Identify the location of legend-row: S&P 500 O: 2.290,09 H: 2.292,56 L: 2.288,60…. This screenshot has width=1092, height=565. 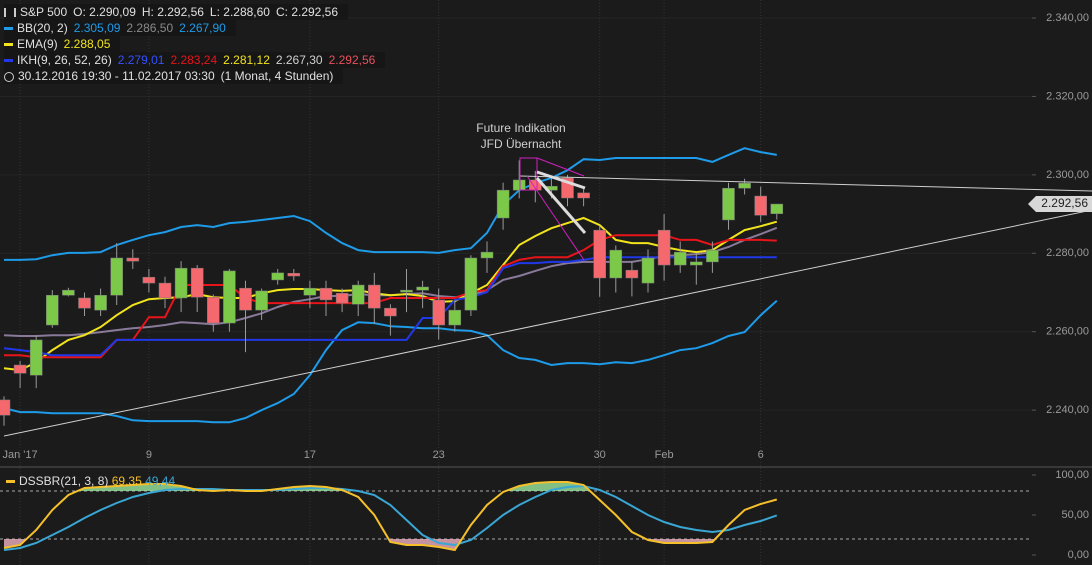
(176, 12).